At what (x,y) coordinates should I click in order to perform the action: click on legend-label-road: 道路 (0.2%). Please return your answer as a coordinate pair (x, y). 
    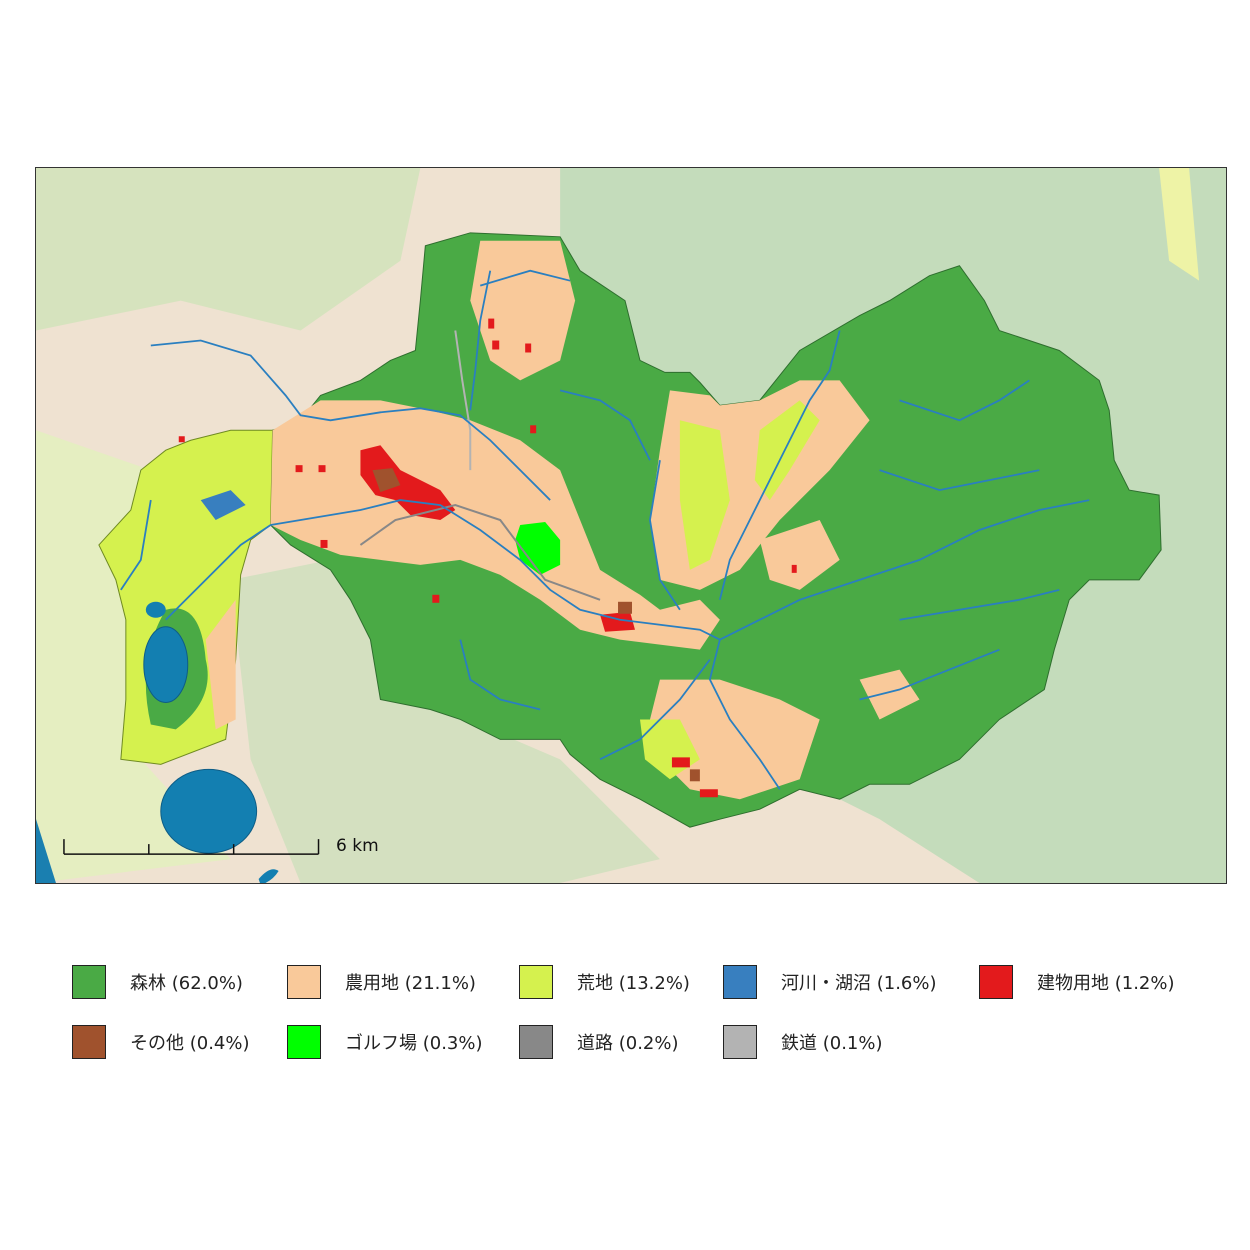
    Looking at the image, I should click on (628, 1043).